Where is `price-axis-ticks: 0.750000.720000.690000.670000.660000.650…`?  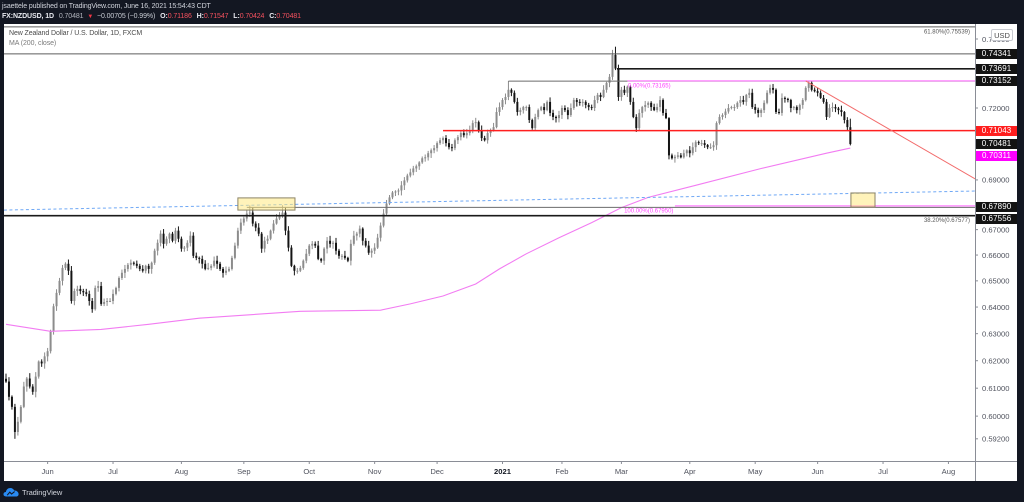 price-axis-ticks: 0.750000.720000.690000.670000.660000.650… is located at coordinates (992, 239).